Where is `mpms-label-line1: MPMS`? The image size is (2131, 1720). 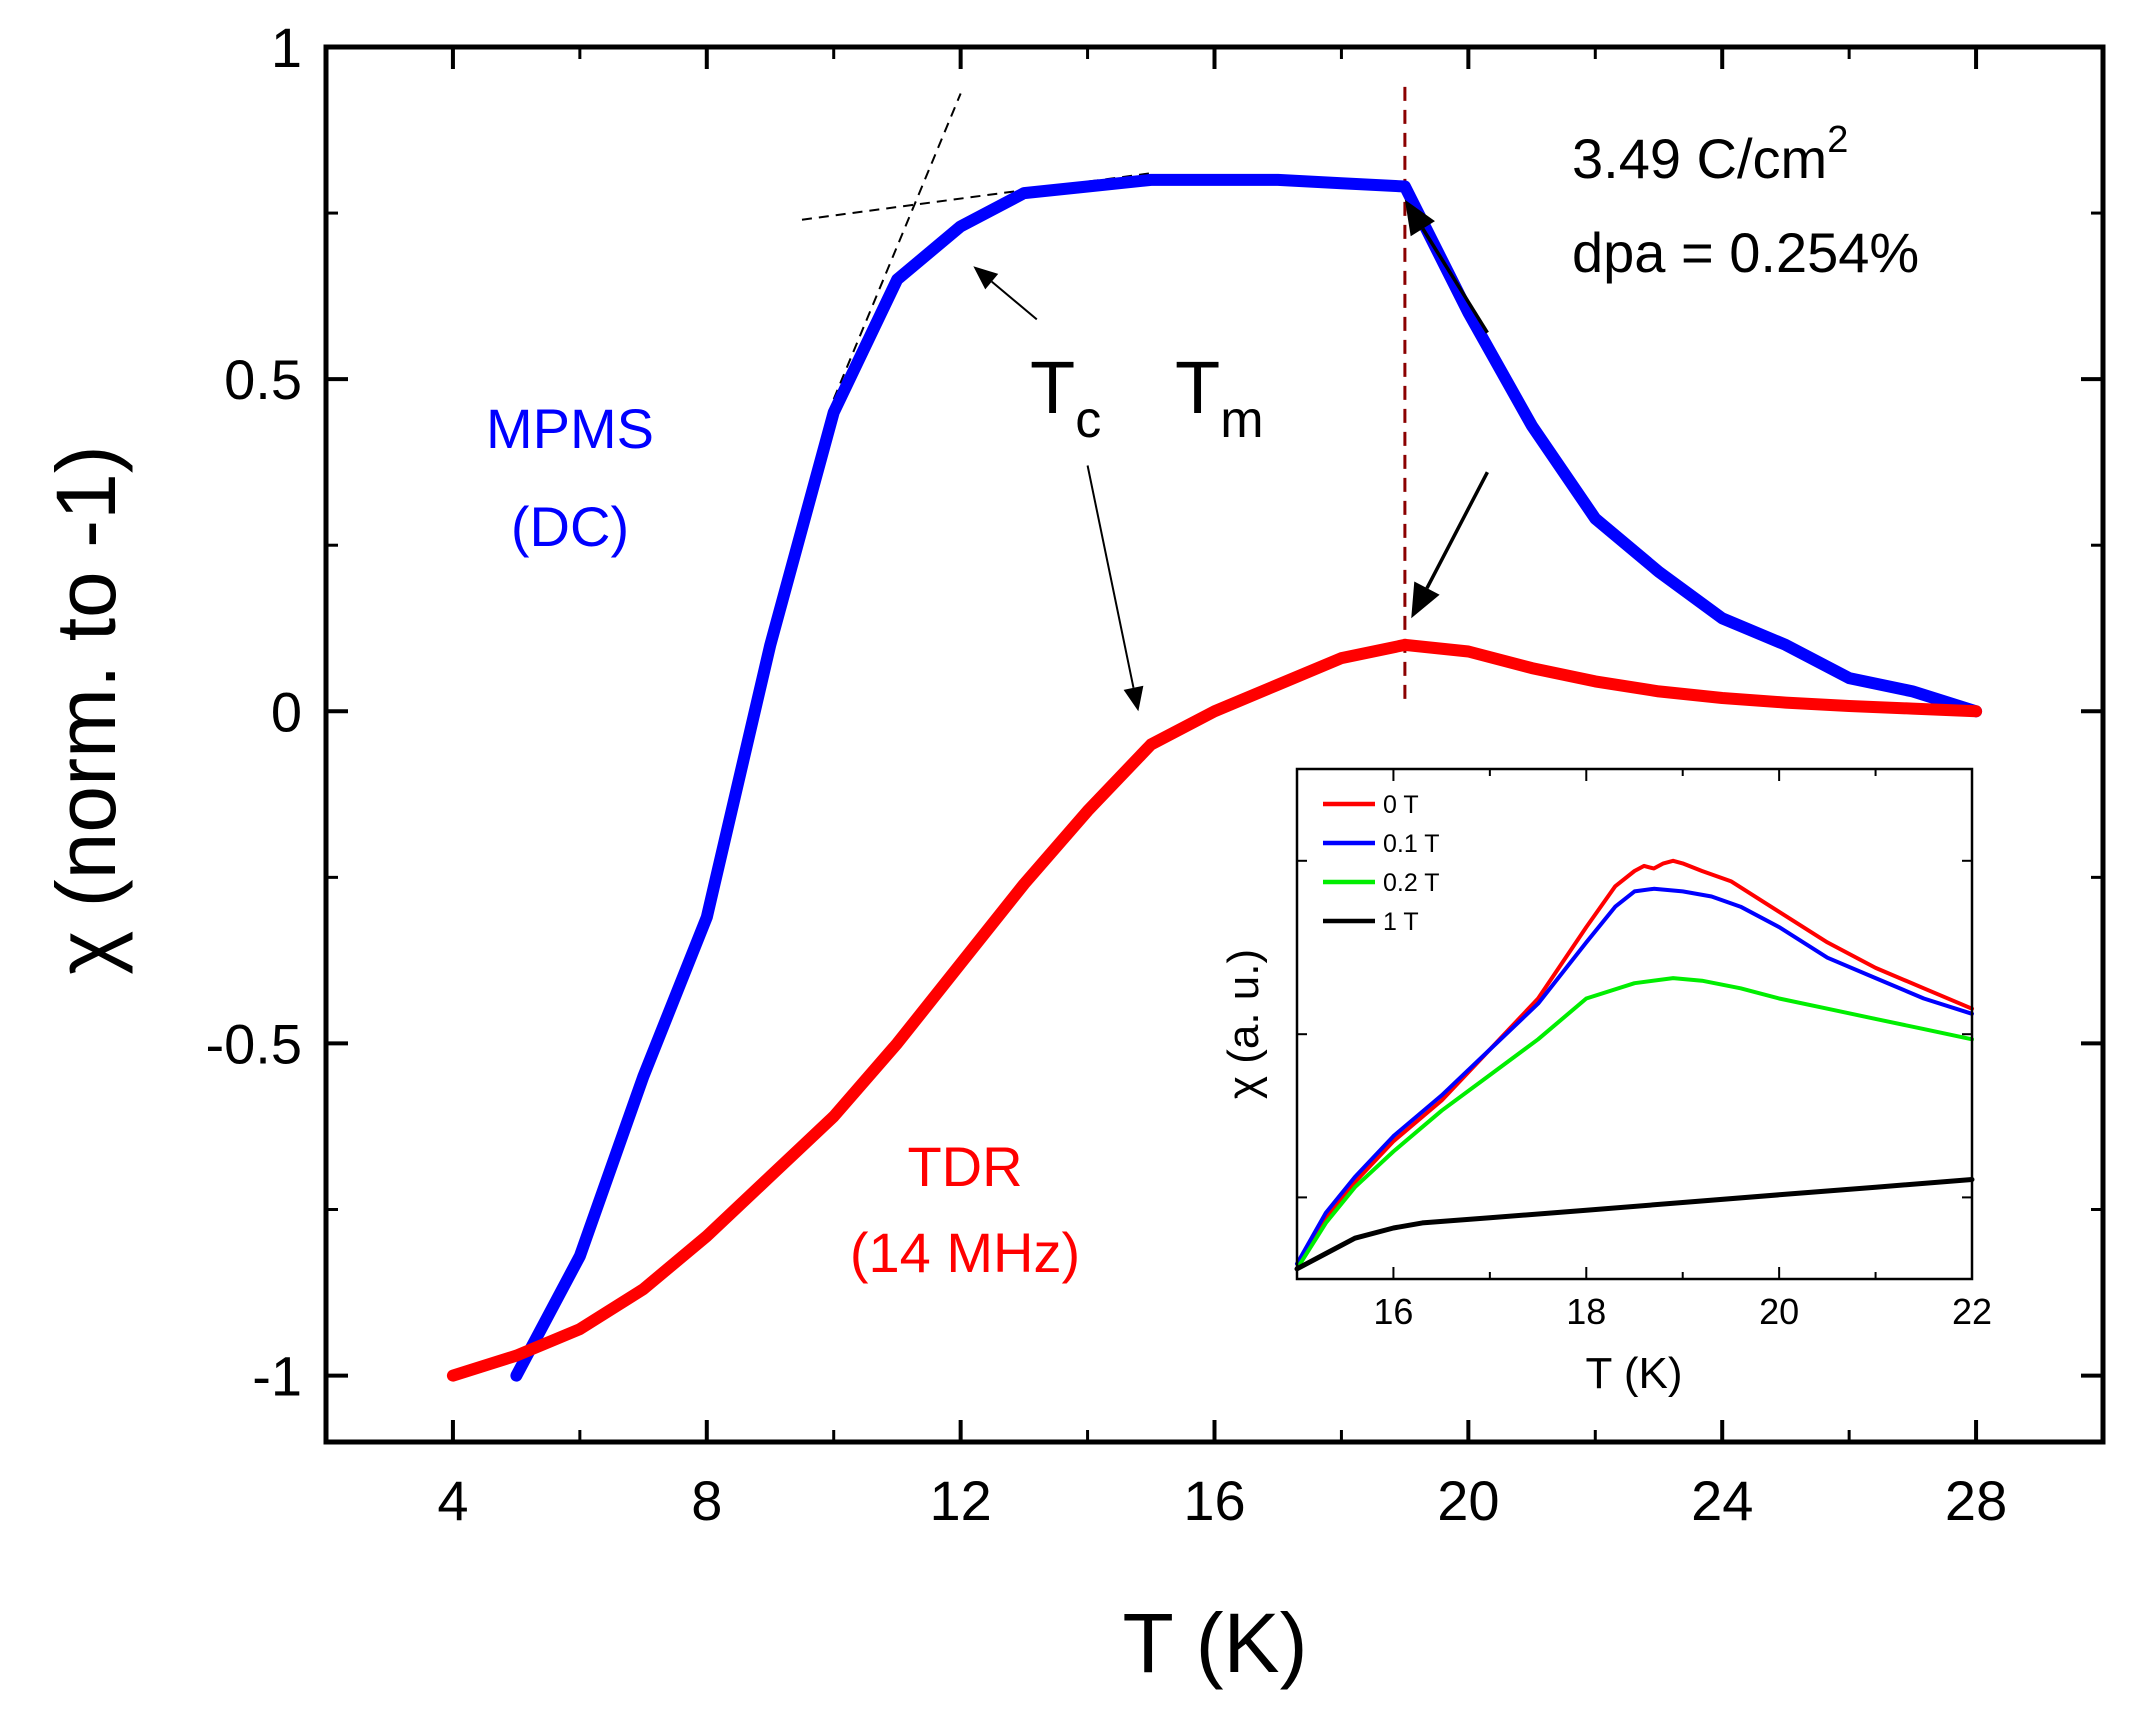 mpms-label-line1: MPMS is located at coordinates (570, 428).